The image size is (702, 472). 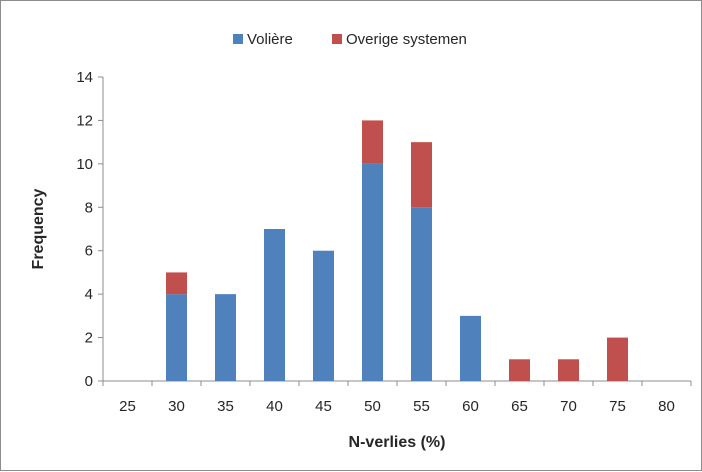 I want to click on x-tick-label: 55, so click(x=421, y=406).